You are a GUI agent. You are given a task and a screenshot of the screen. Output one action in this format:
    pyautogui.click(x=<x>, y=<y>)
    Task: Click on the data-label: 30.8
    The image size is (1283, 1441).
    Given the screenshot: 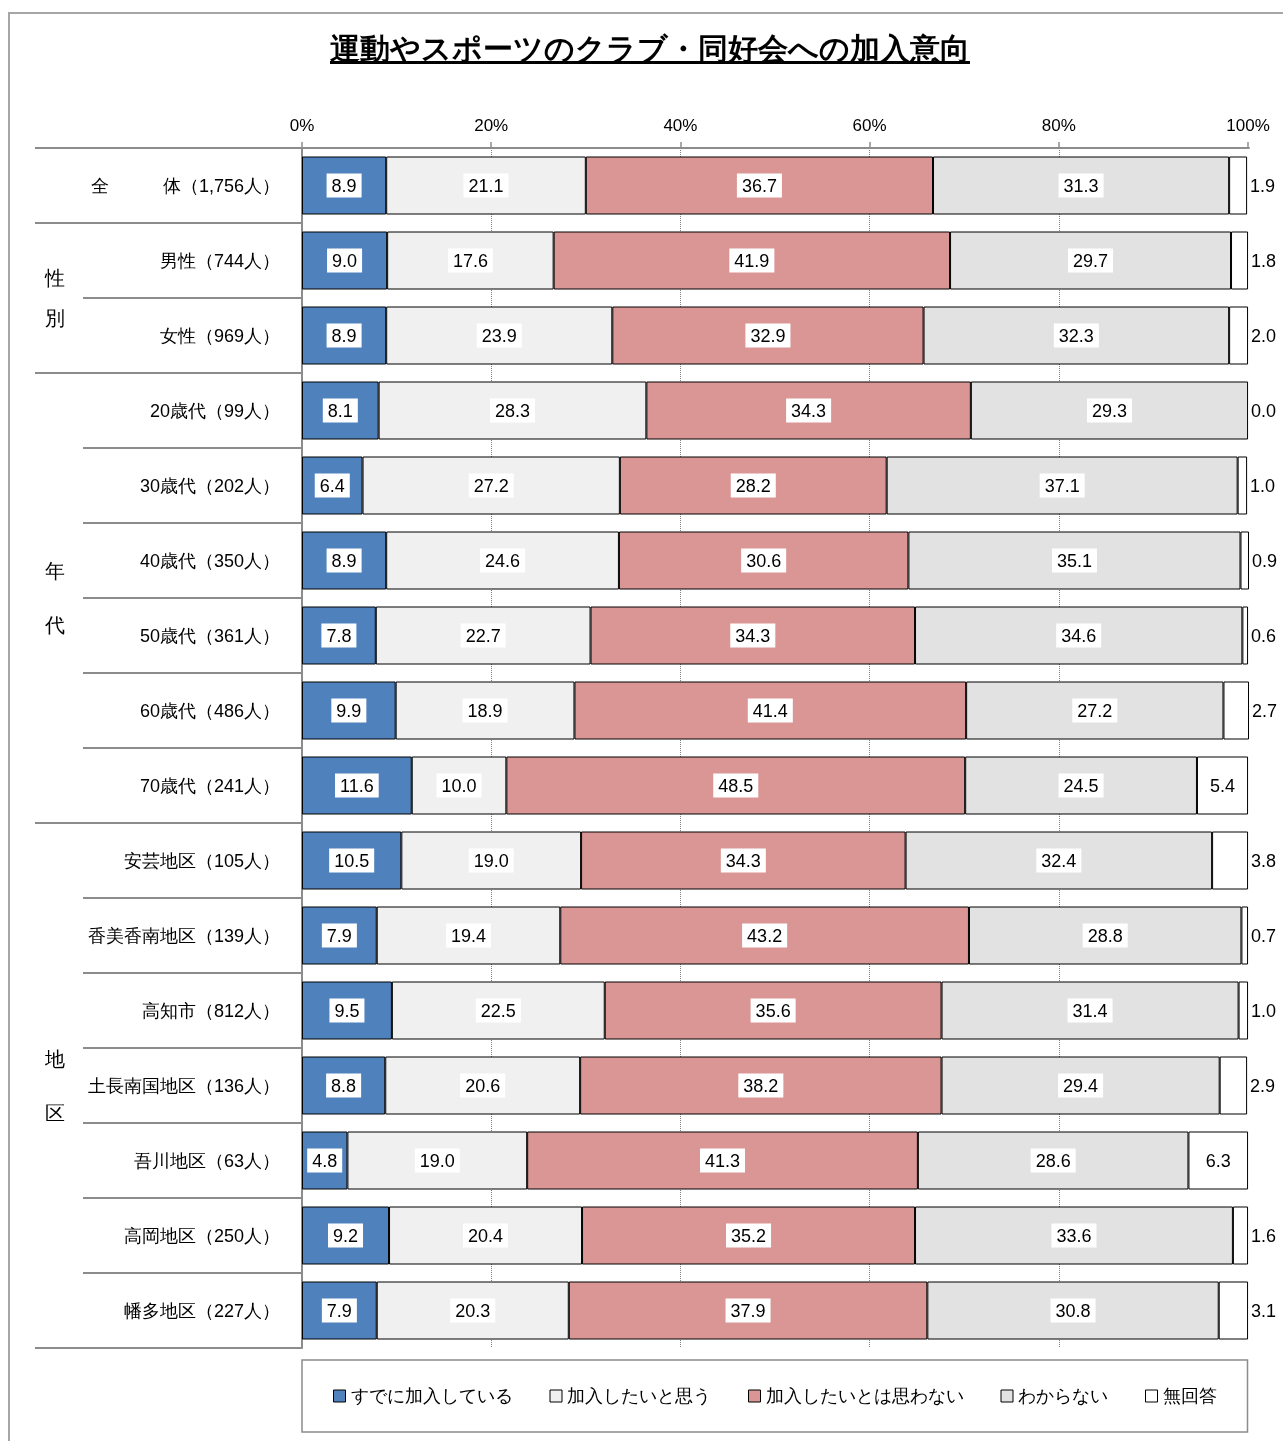 What is the action you would take?
    pyautogui.click(x=1073, y=1310)
    